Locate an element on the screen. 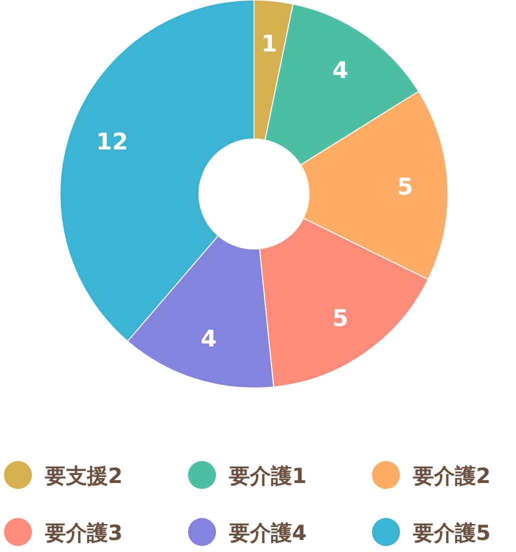 The height and width of the screenshot is (552, 516). legend-label: 要介護2 is located at coordinates (451, 476).